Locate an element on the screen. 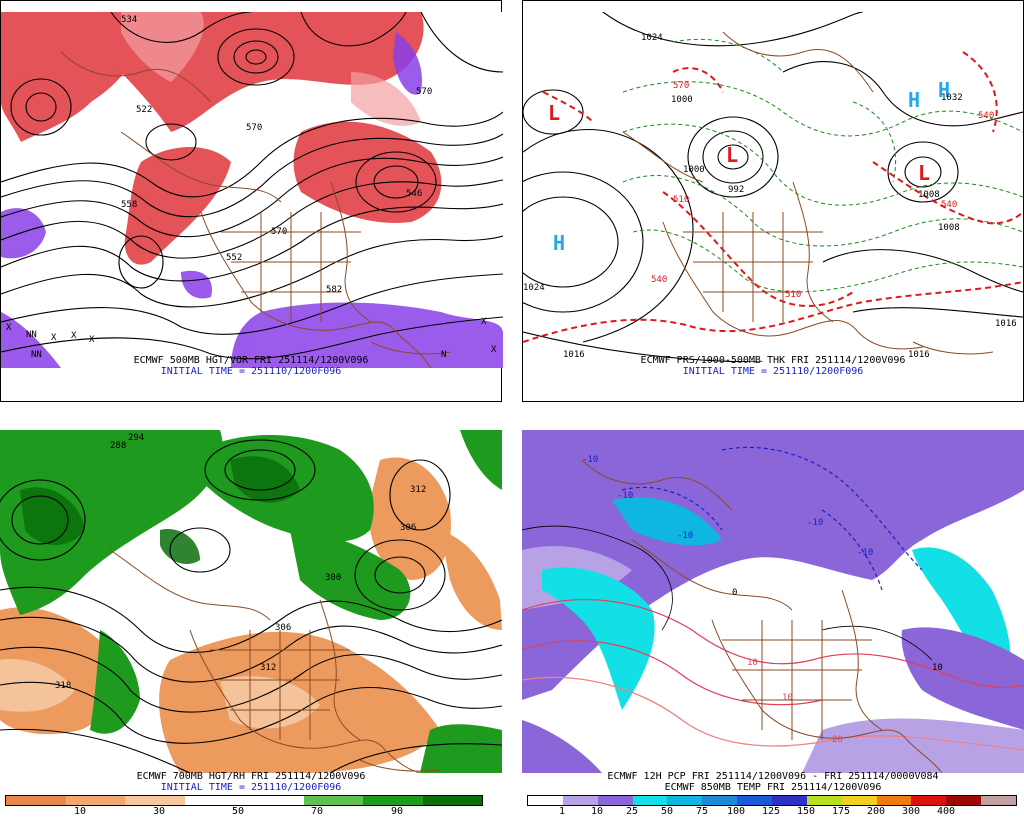 This screenshot has width=1024, height=819. svg-text: 0 is located at coordinates (734, 593).